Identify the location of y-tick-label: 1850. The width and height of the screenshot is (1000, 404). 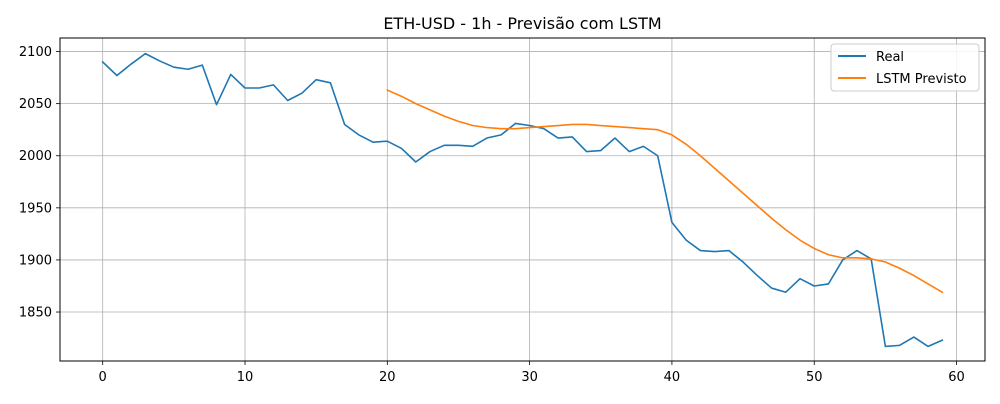
(35, 313).